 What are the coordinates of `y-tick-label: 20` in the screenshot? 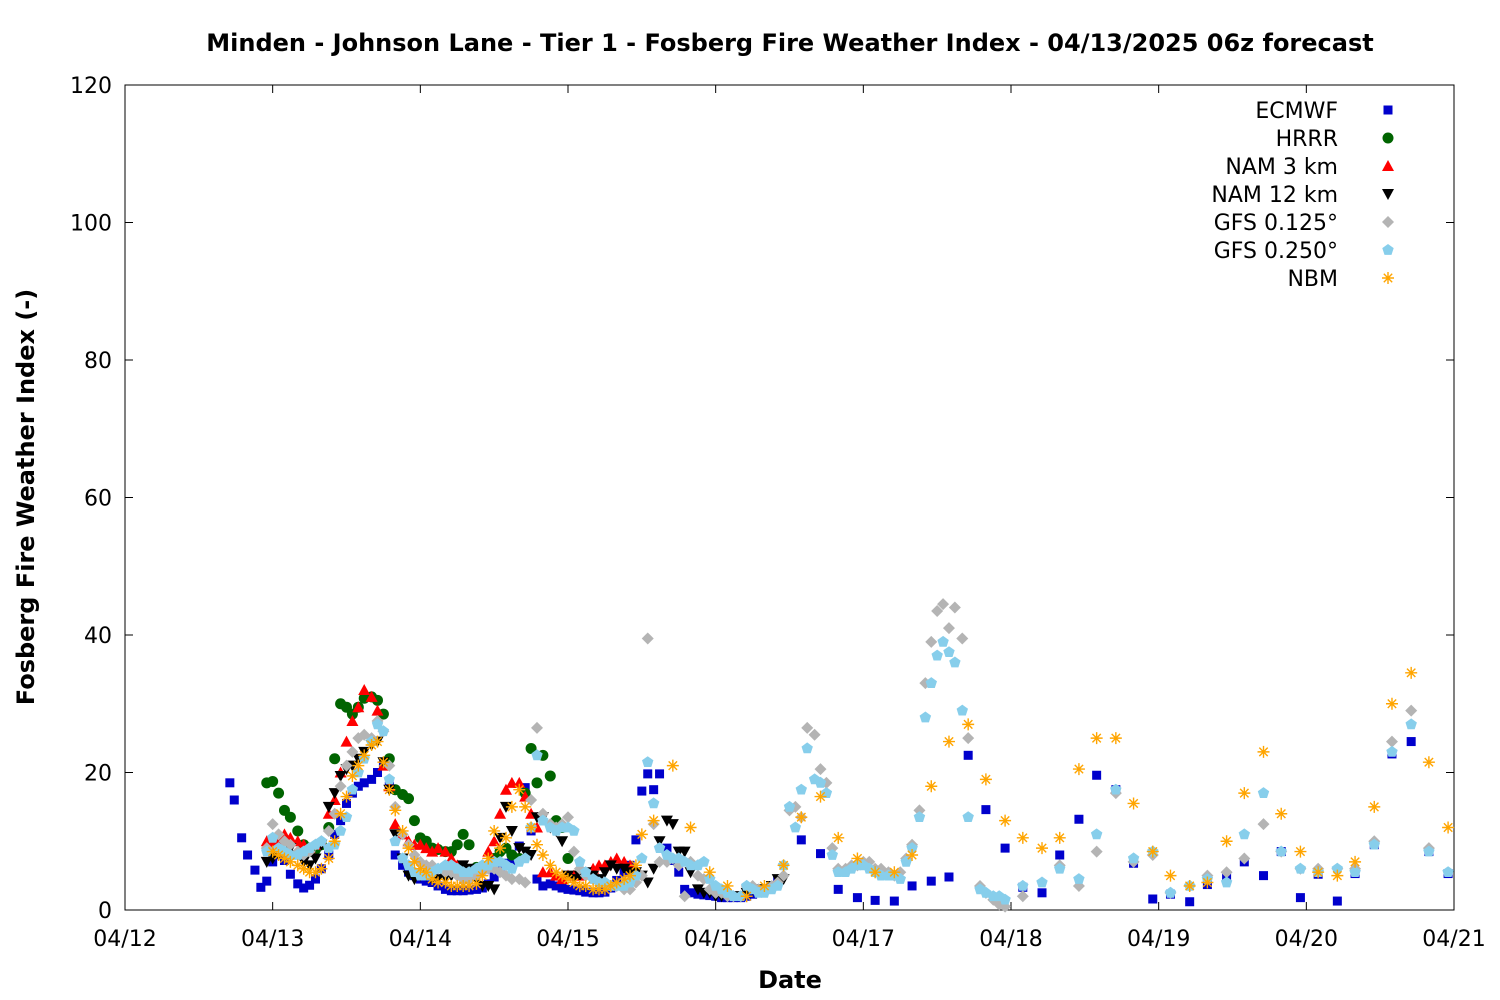 It's located at (98, 774).